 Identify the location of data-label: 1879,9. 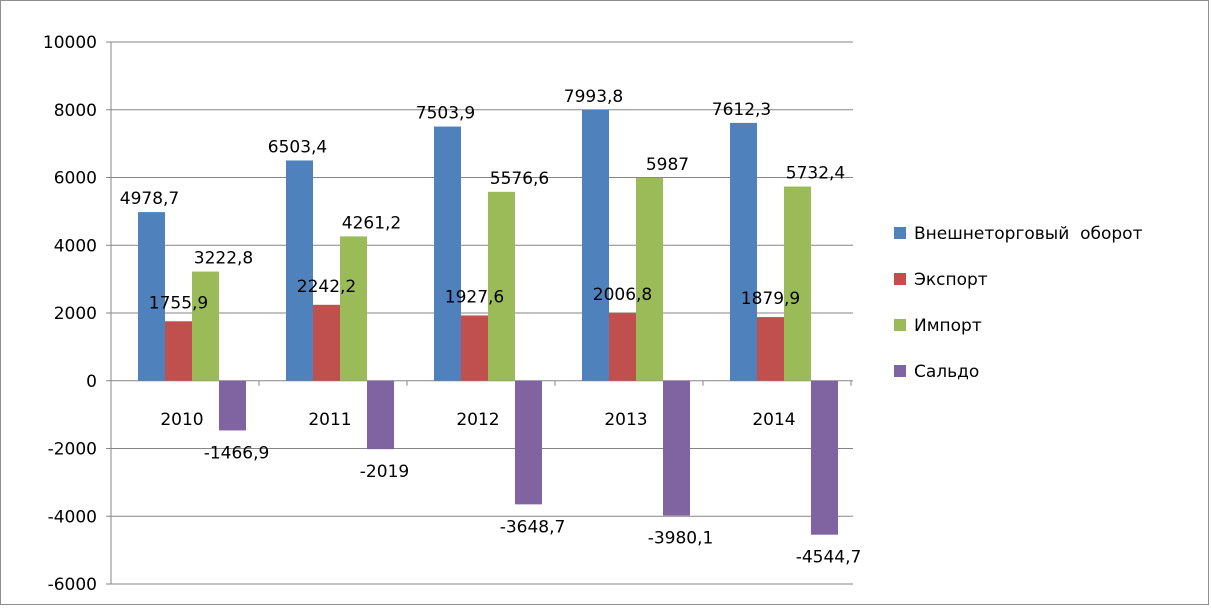
(770, 299).